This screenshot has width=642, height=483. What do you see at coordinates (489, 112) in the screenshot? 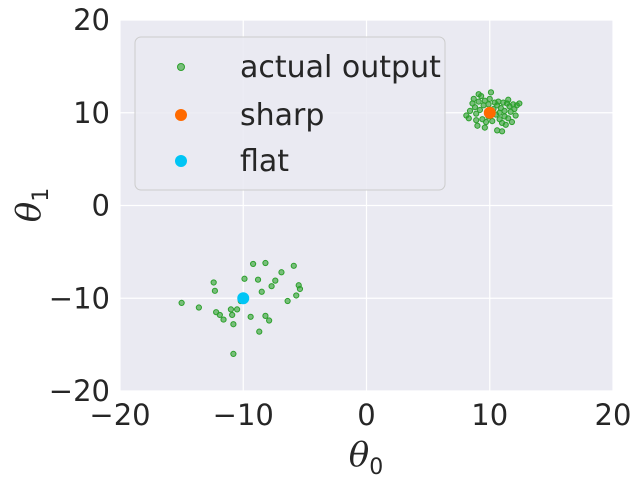
I see `point-sharp` at bounding box center [489, 112].